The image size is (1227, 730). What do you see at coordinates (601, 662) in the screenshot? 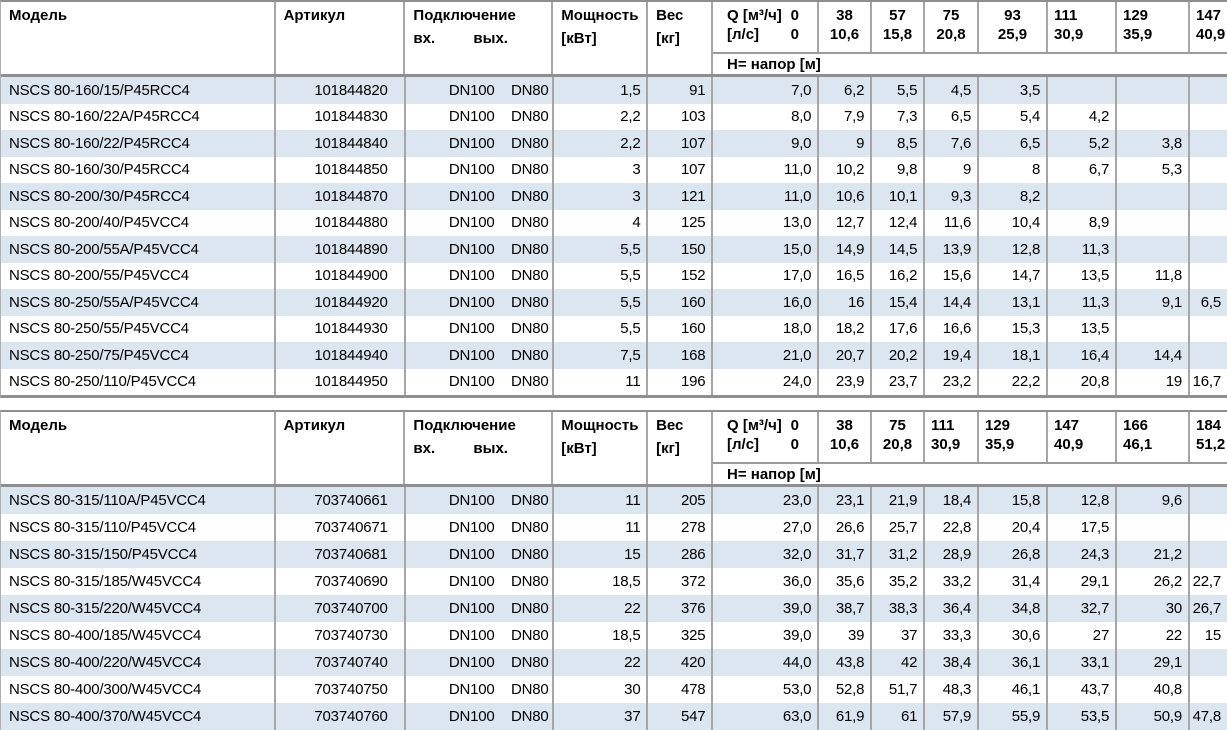
I see `power-cell: 22` at bounding box center [601, 662].